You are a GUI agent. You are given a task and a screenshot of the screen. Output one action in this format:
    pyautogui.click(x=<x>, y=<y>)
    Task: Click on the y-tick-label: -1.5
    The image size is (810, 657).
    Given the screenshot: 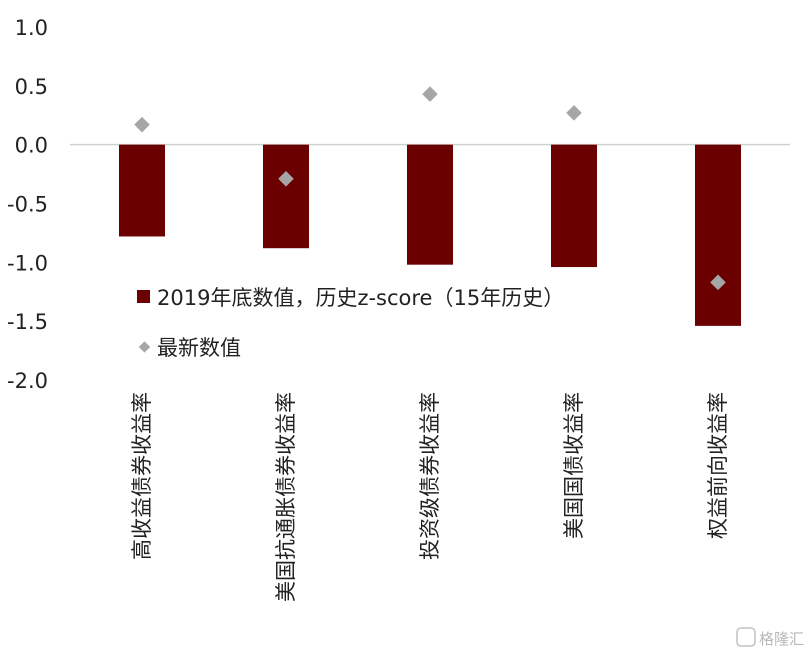 What is the action you would take?
    pyautogui.click(x=27, y=322)
    